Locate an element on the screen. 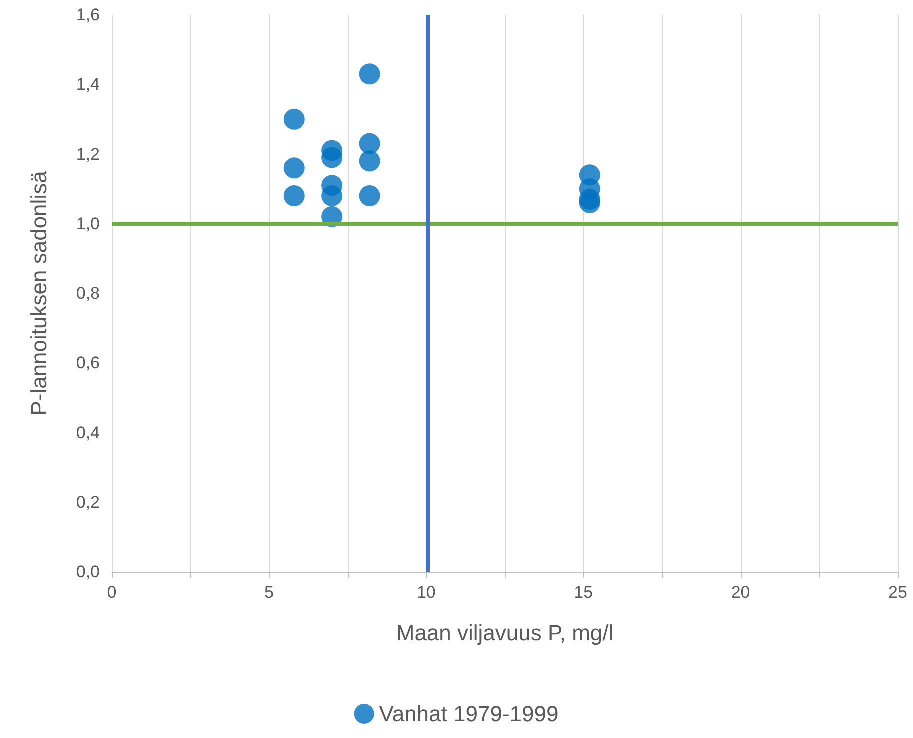  y-tick-label: 0,4 is located at coordinates (88, 432).